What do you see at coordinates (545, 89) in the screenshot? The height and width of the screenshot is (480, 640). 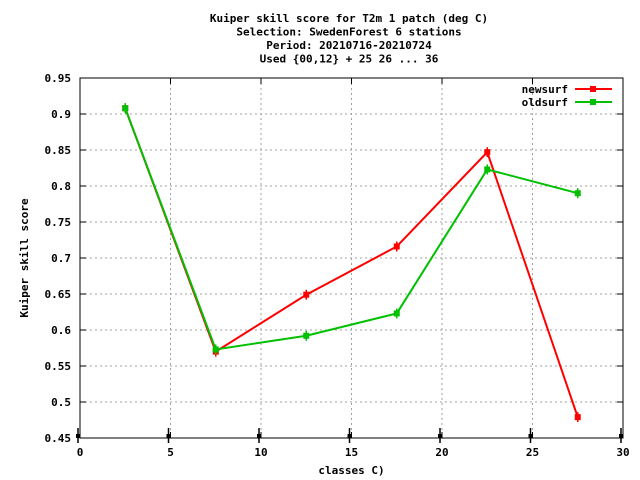 I see `legend-label-newsurf: newsurf` at bounding box center [545, 89].